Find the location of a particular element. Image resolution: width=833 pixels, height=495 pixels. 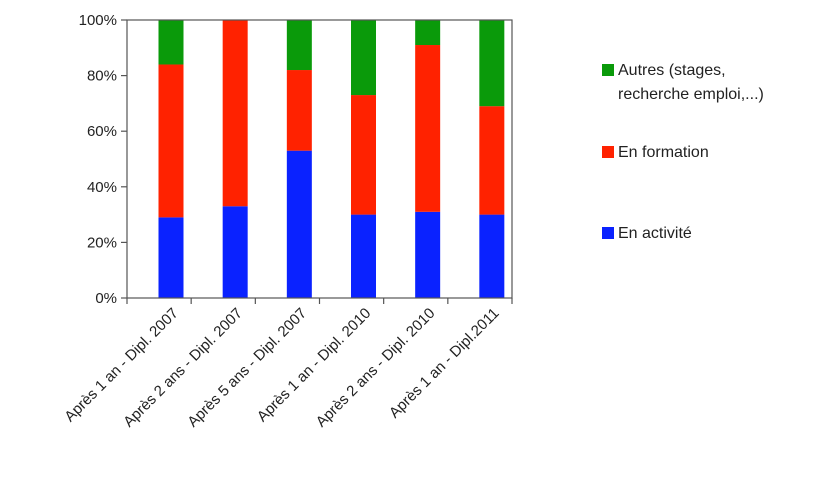

y-tick-label: 100% is located at coordinates (98, 20).